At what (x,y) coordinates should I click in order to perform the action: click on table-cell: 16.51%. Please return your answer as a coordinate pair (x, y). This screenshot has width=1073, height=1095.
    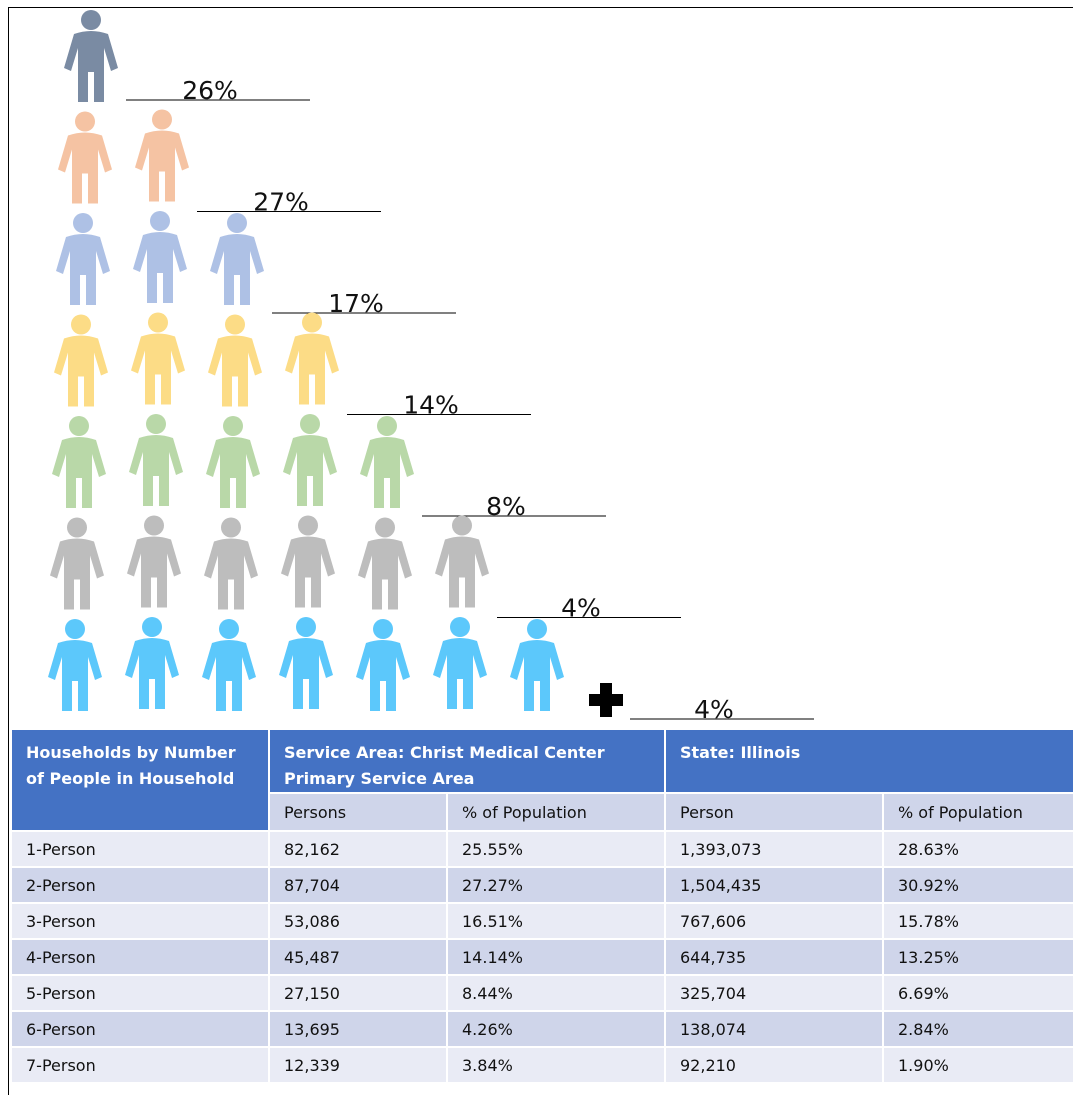
    Looking at the image, I should click on (556, 921).